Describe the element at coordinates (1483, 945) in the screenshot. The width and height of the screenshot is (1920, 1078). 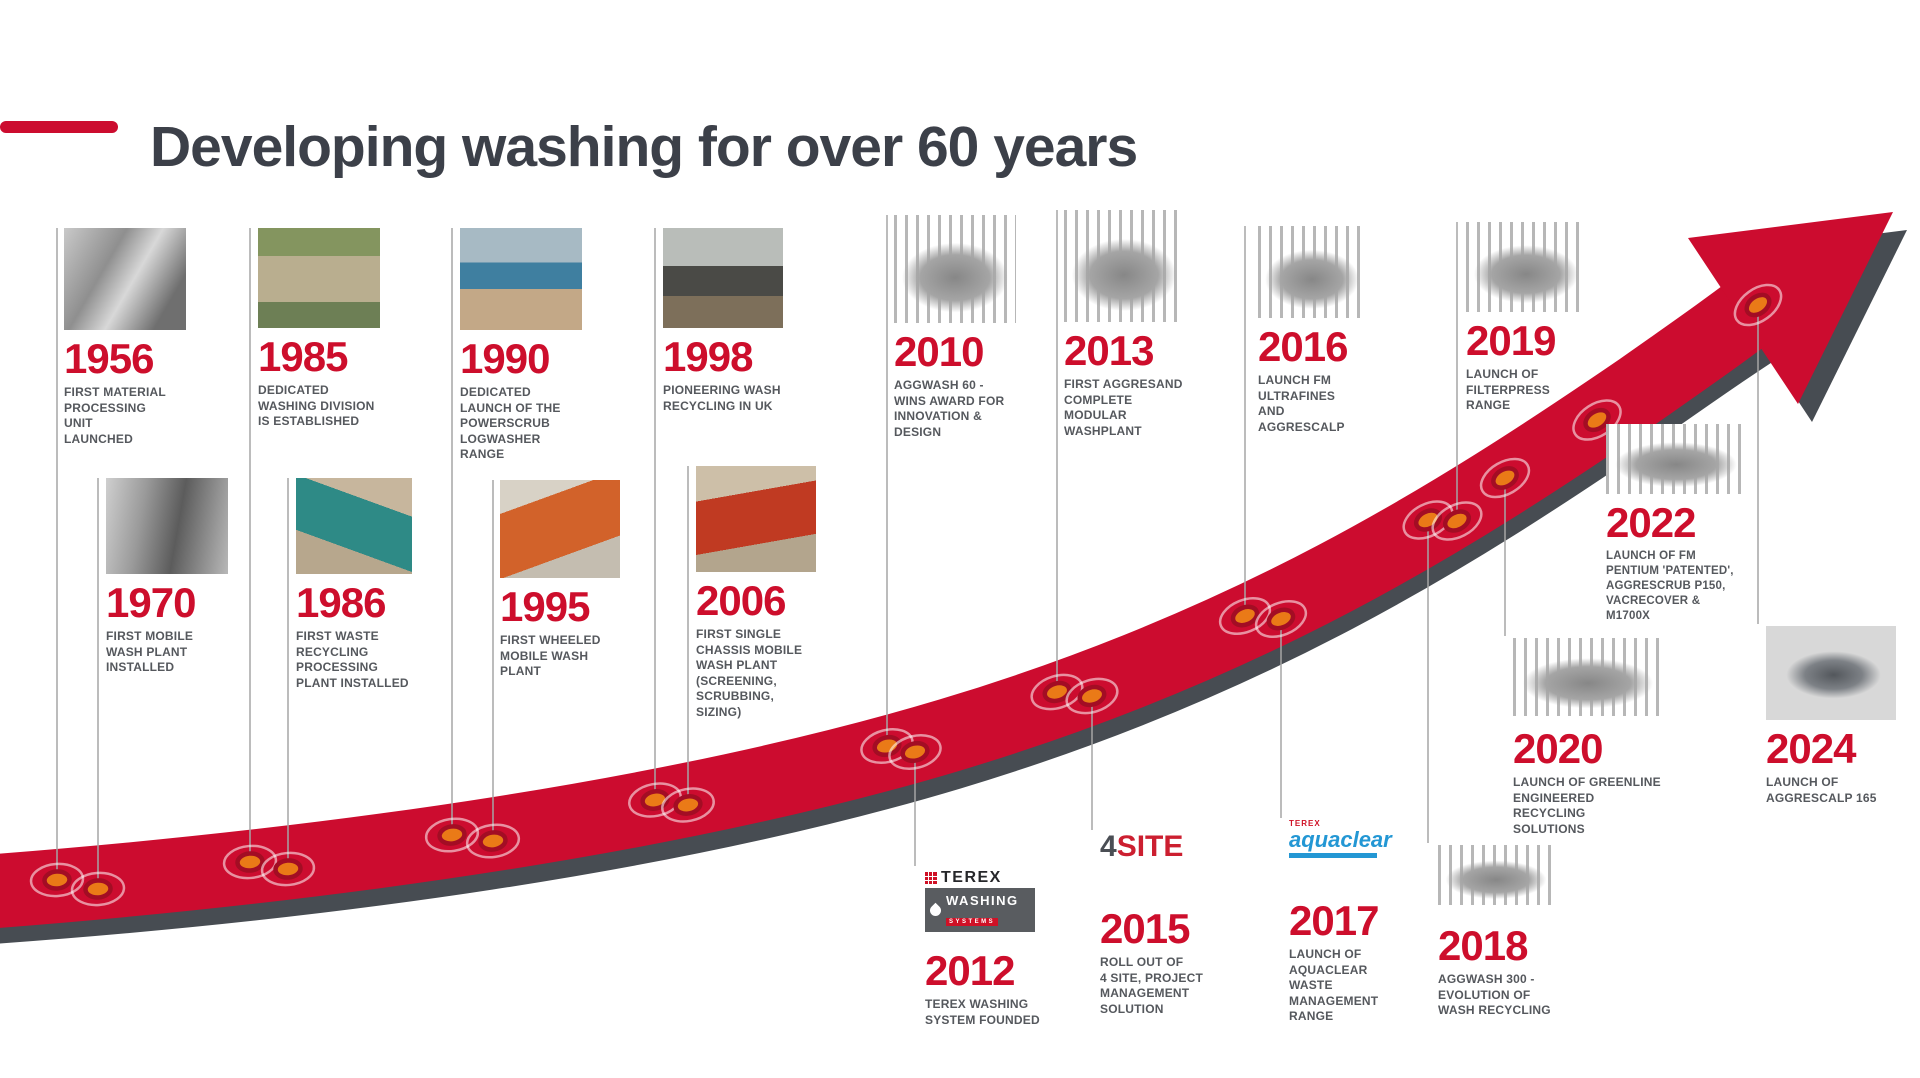
I see `year-label: 2018` at that location.